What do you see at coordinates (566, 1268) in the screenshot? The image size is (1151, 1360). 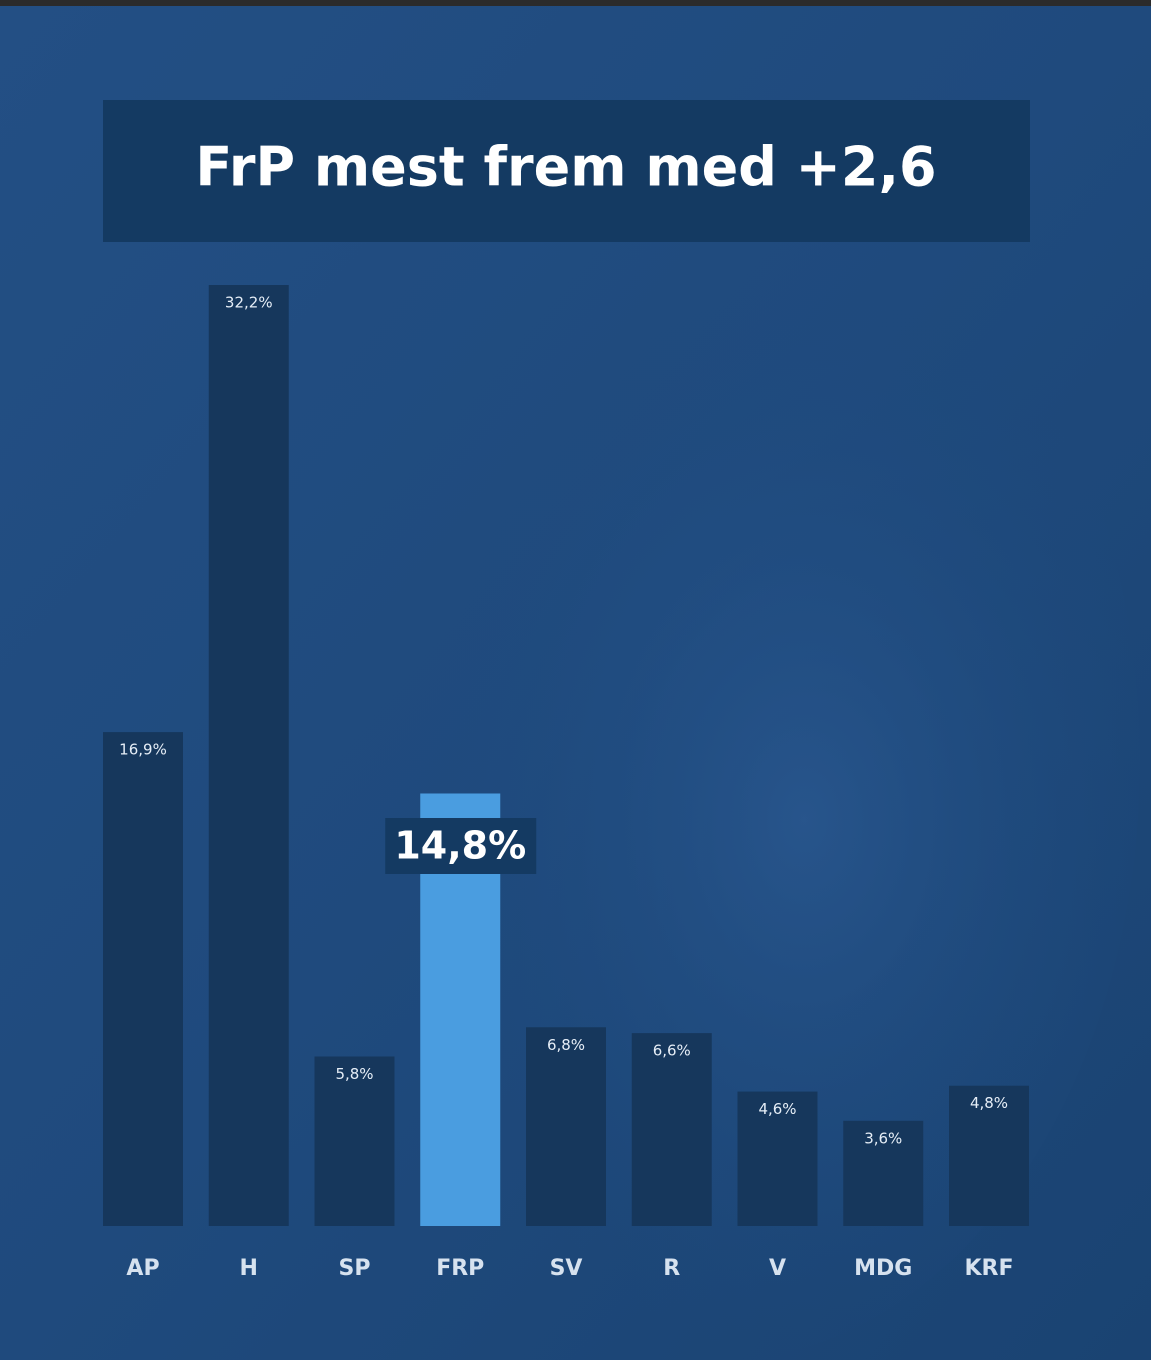 I see `x-tick-label: SV` at bounding box center [566, 1268].